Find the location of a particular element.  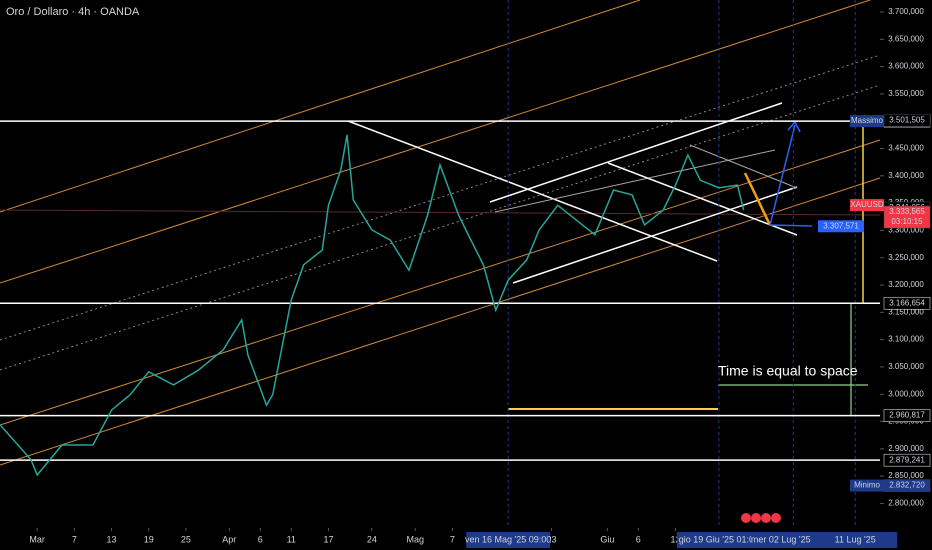

y-tick-label: 3.650,000 is located at coordinates (906, 38).